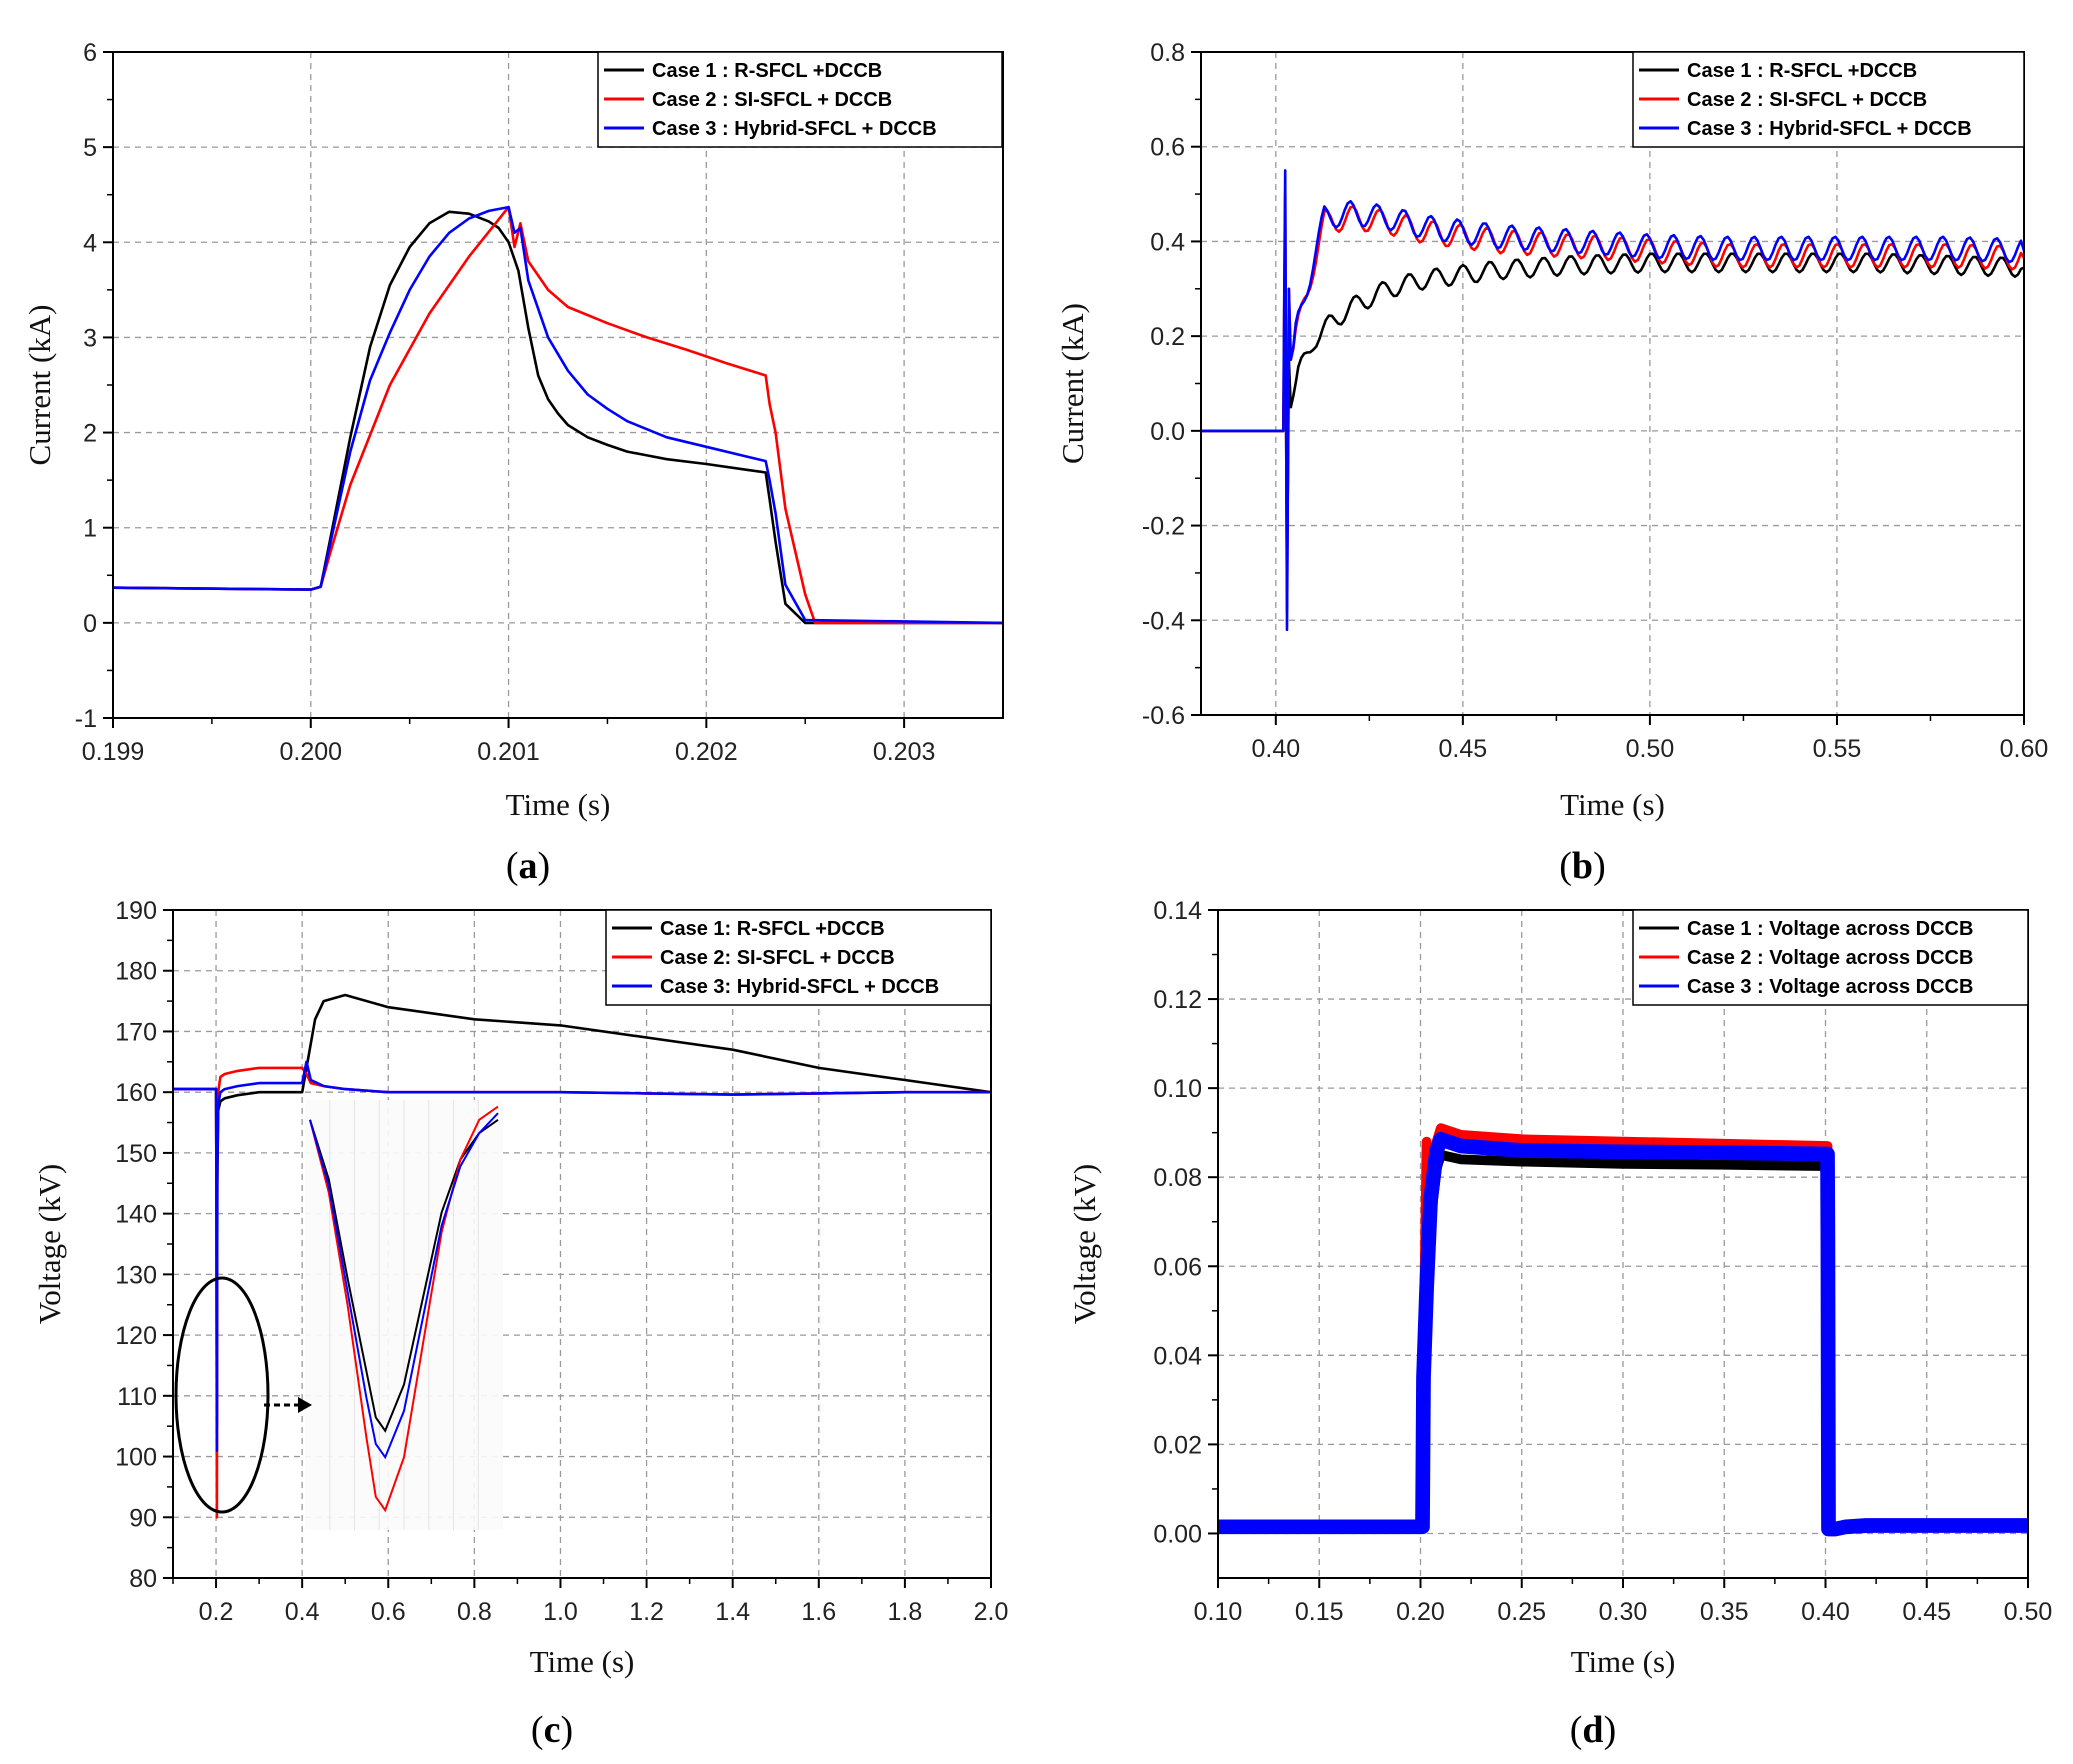 This screenshot has width=2073, height=1764. What do you see at coordinates (2024, 749) in the screenshot?
I see `x-tick-label: 0.60` at bounding box center [2024, 749].